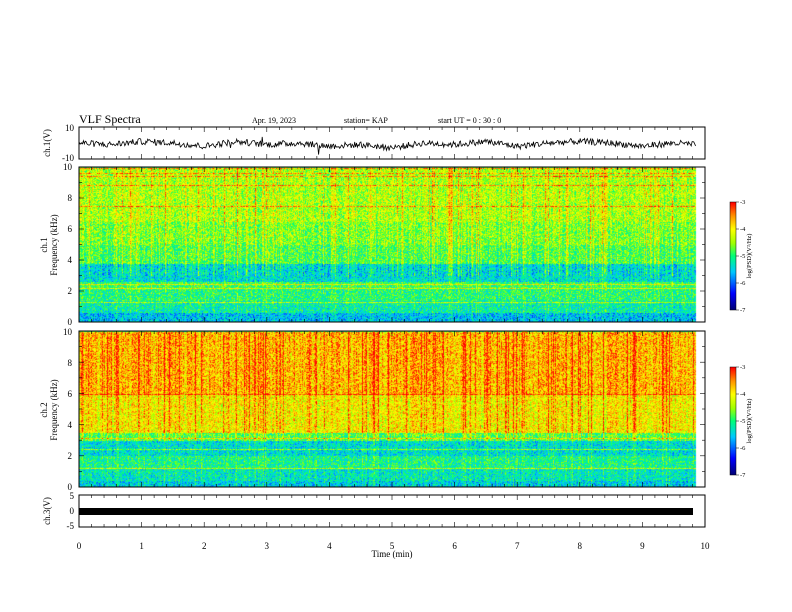  What do you see at coordinates (387, 145) in the screenshot?
I see `ch1-waveform-line` at bounding box center [387, 145].